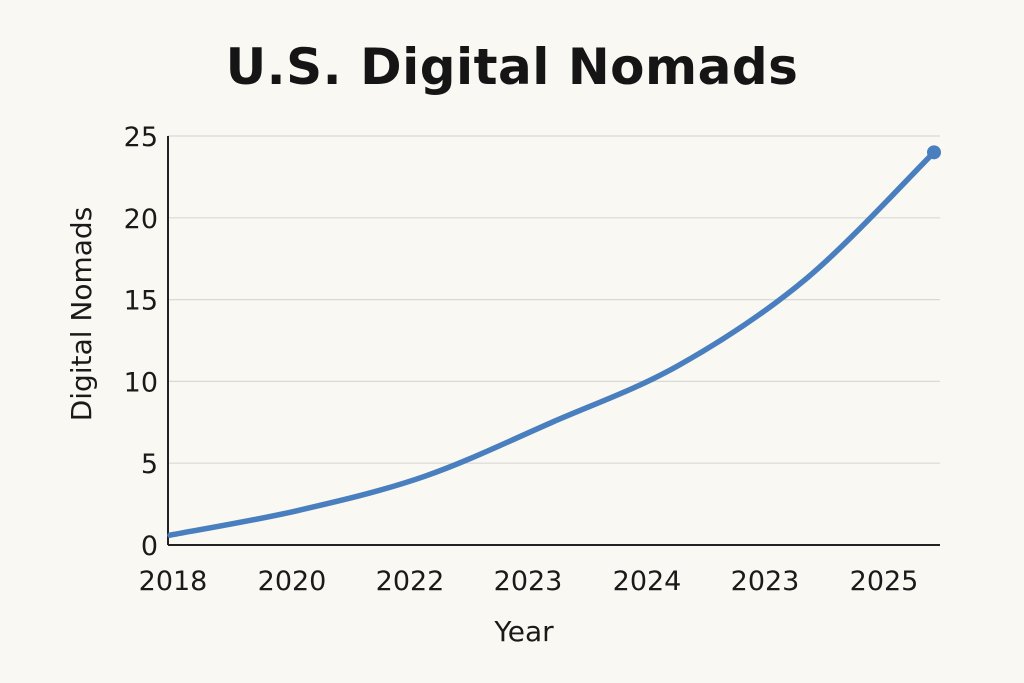 The height and width of the screenshot is (683, 1024). I want to click on chart-title: U.S. Digital Nomads, so click(512, 67).